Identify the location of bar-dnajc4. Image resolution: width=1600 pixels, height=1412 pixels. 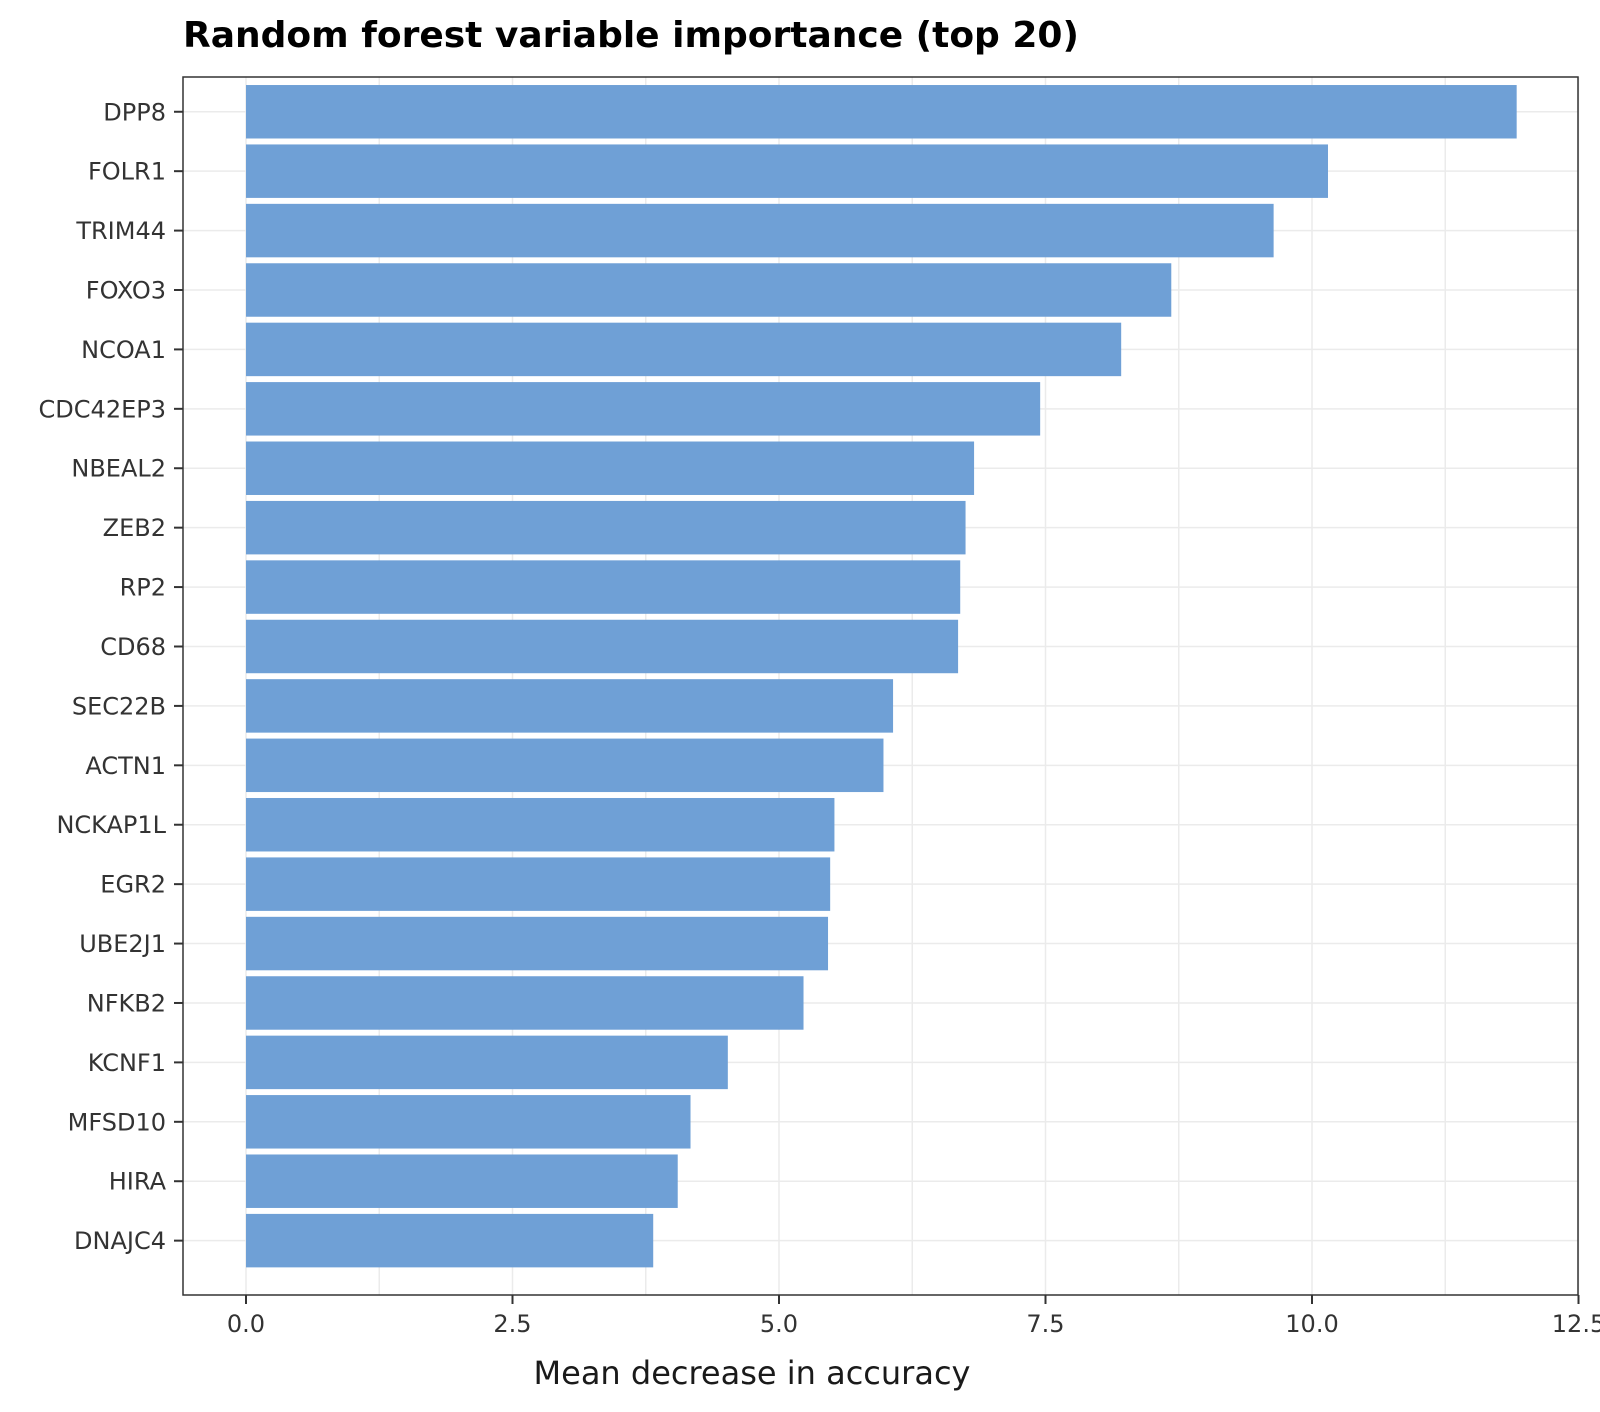
(450, 1240).